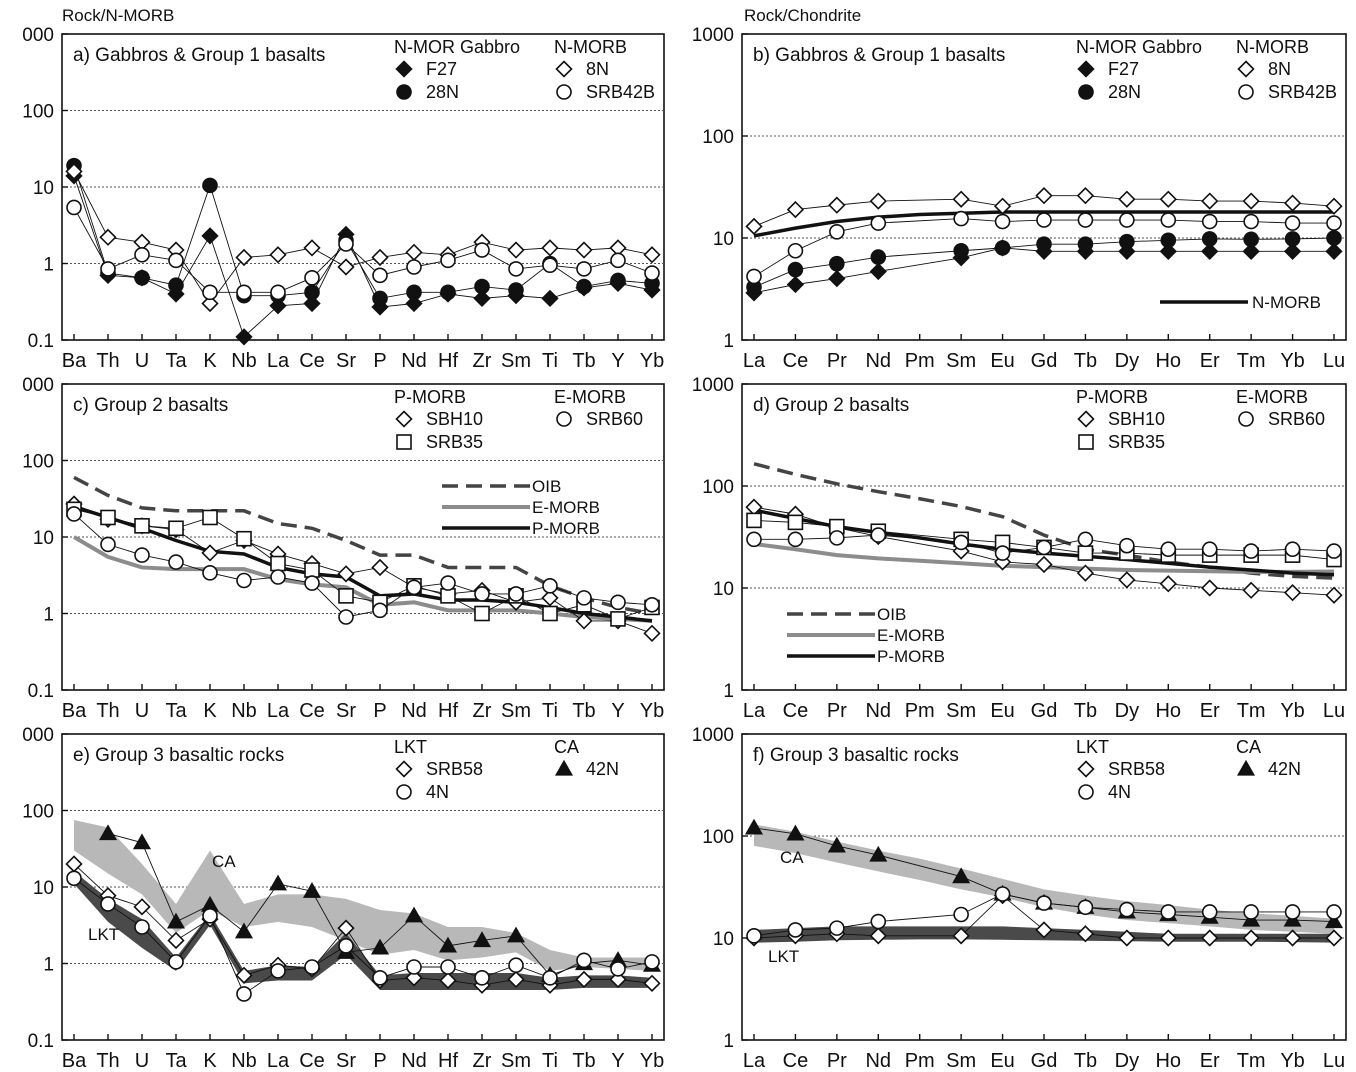  I want to click on legend-line-label: P-MORB, so click(911, 656).